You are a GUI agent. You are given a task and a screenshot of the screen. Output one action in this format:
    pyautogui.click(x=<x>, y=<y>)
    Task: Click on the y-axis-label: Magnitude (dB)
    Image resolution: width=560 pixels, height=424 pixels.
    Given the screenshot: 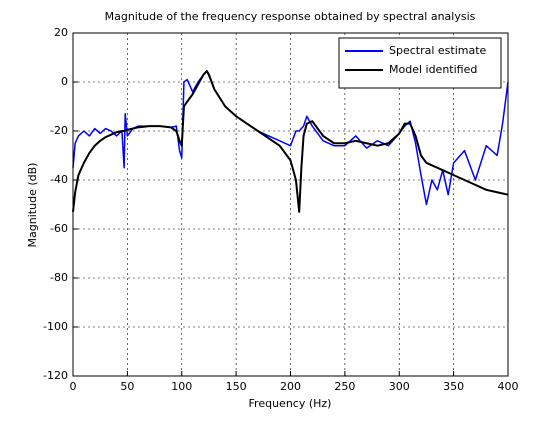 What is the action you would take?
    pyautogui.click(x=32, y=205)
    